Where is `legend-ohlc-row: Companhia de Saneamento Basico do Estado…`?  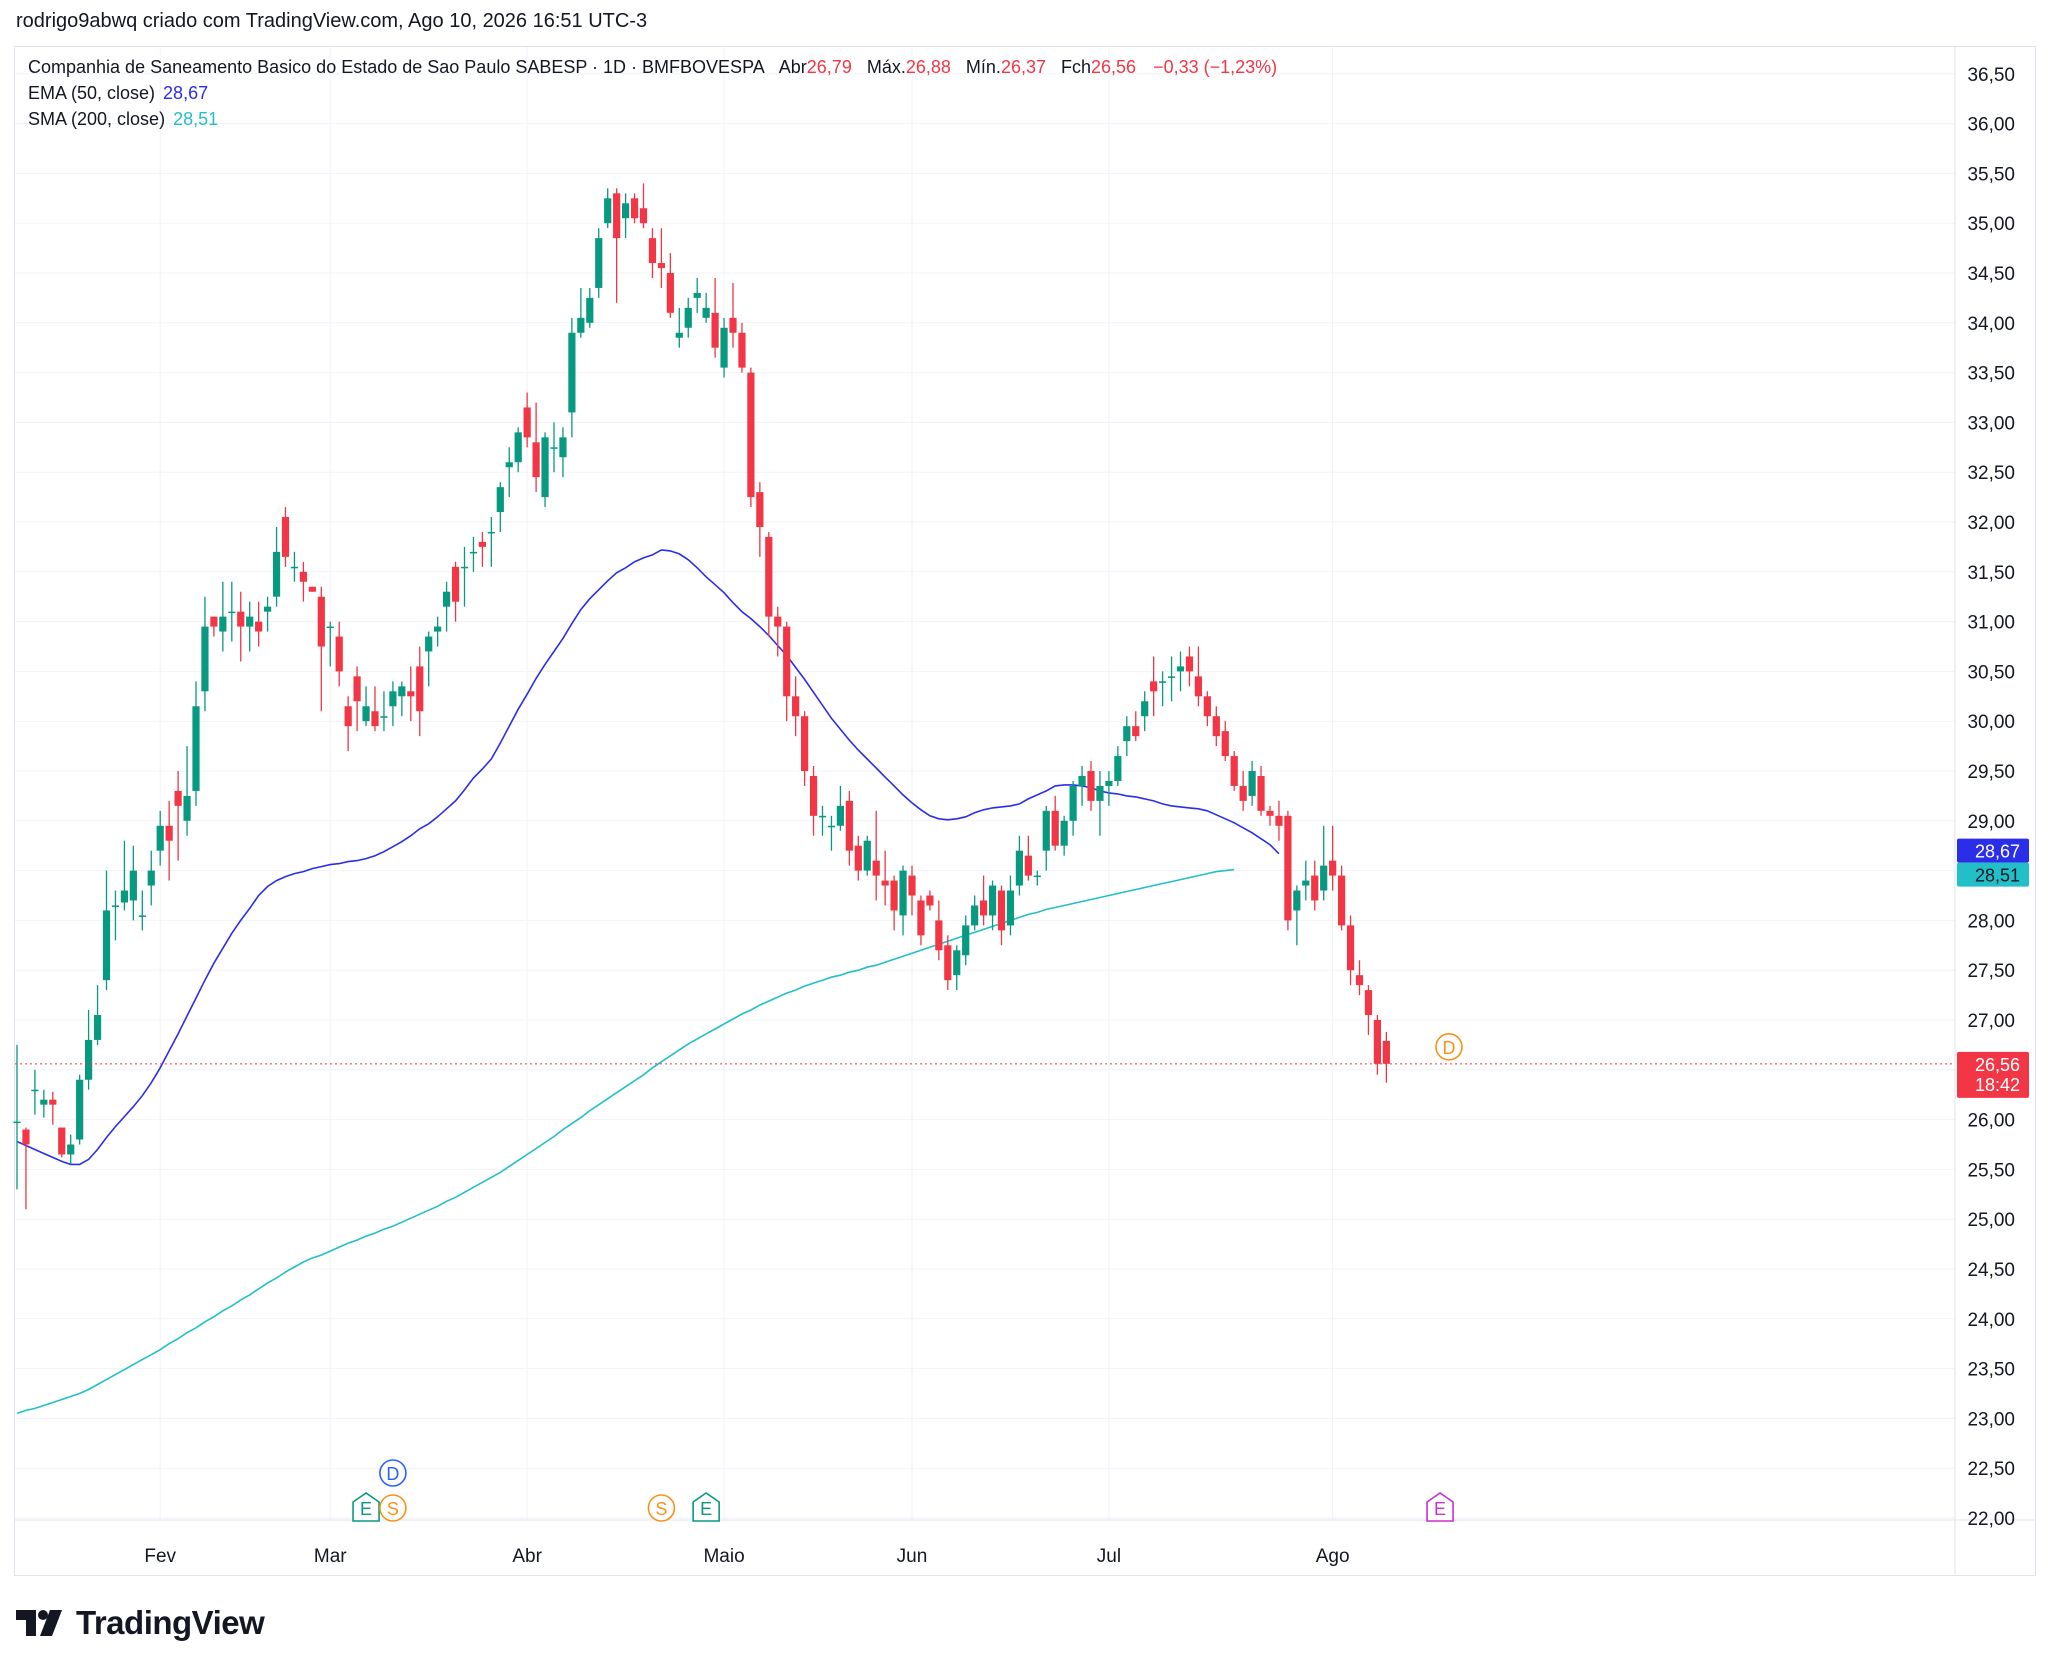
legend-ohlc-row: Companhia de Saneamento Basico do Estado… is located at coordinates (652, 67).